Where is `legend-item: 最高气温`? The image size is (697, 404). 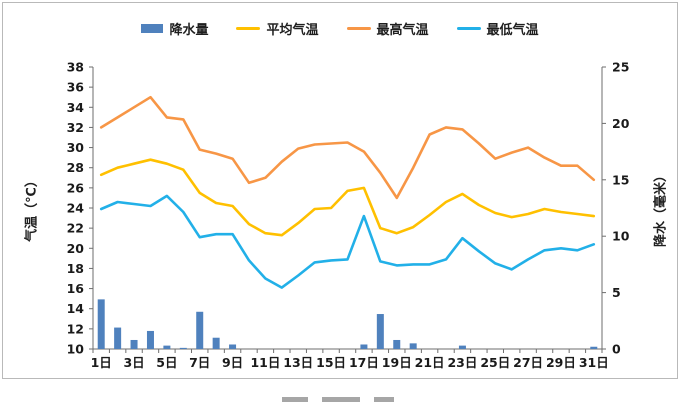 legend-item: 最高气温 is located at coordinates (387, 28).